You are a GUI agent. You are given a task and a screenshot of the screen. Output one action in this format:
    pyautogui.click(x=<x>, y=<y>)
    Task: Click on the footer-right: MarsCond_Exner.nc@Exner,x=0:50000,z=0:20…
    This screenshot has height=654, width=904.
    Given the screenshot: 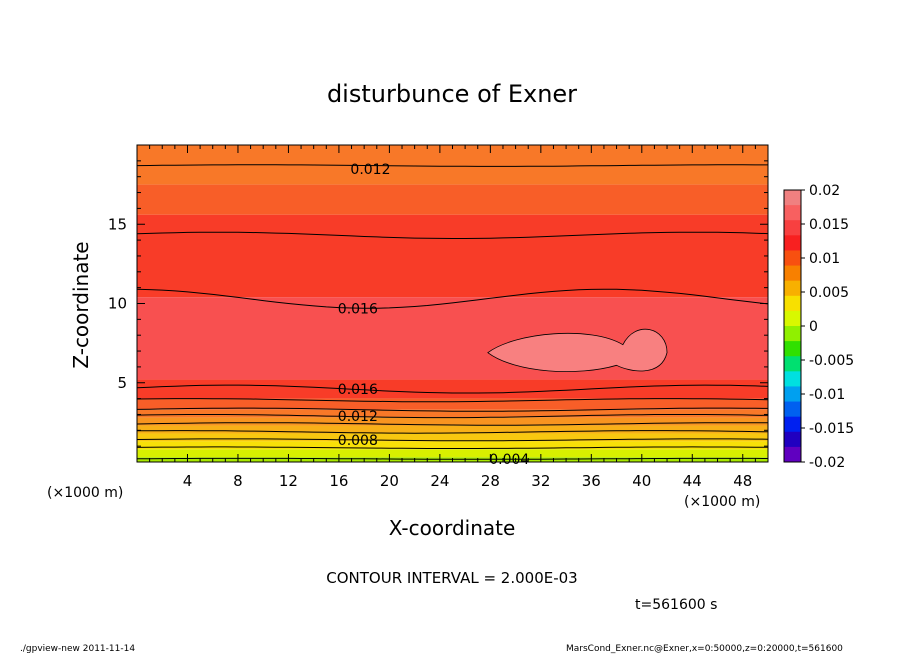 What is the action you would take?
    pyautogui.click(x=704, y=649)
    